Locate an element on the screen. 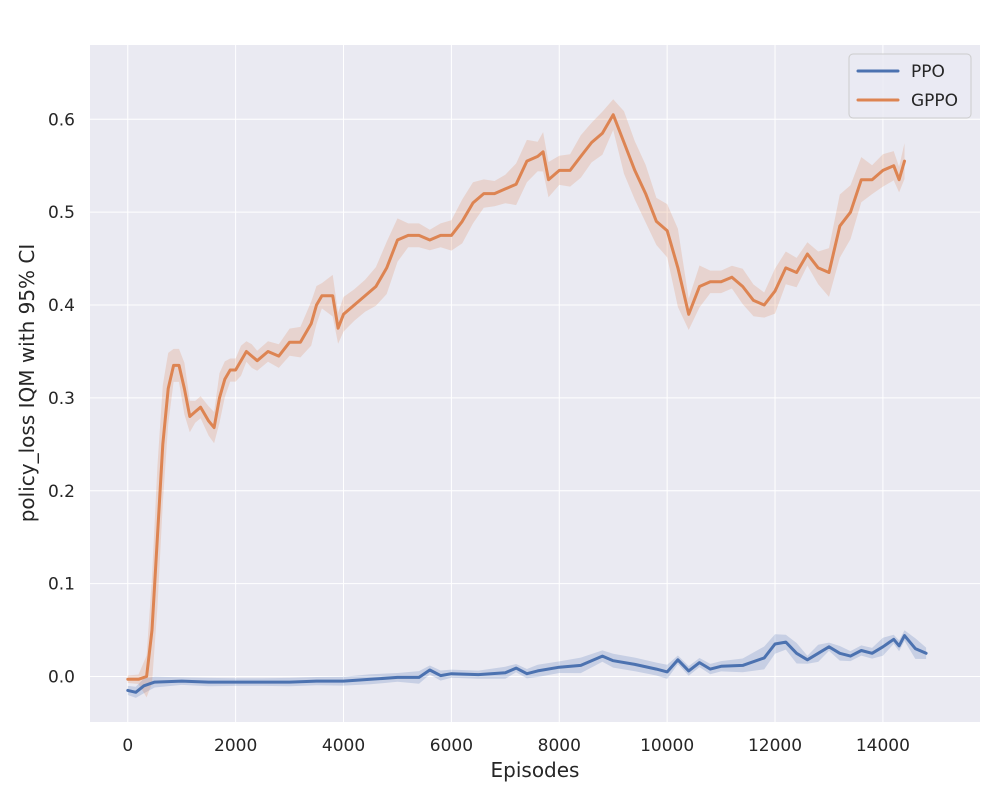  y-tick-label: 0.6 is located at coordinates (61, 120).